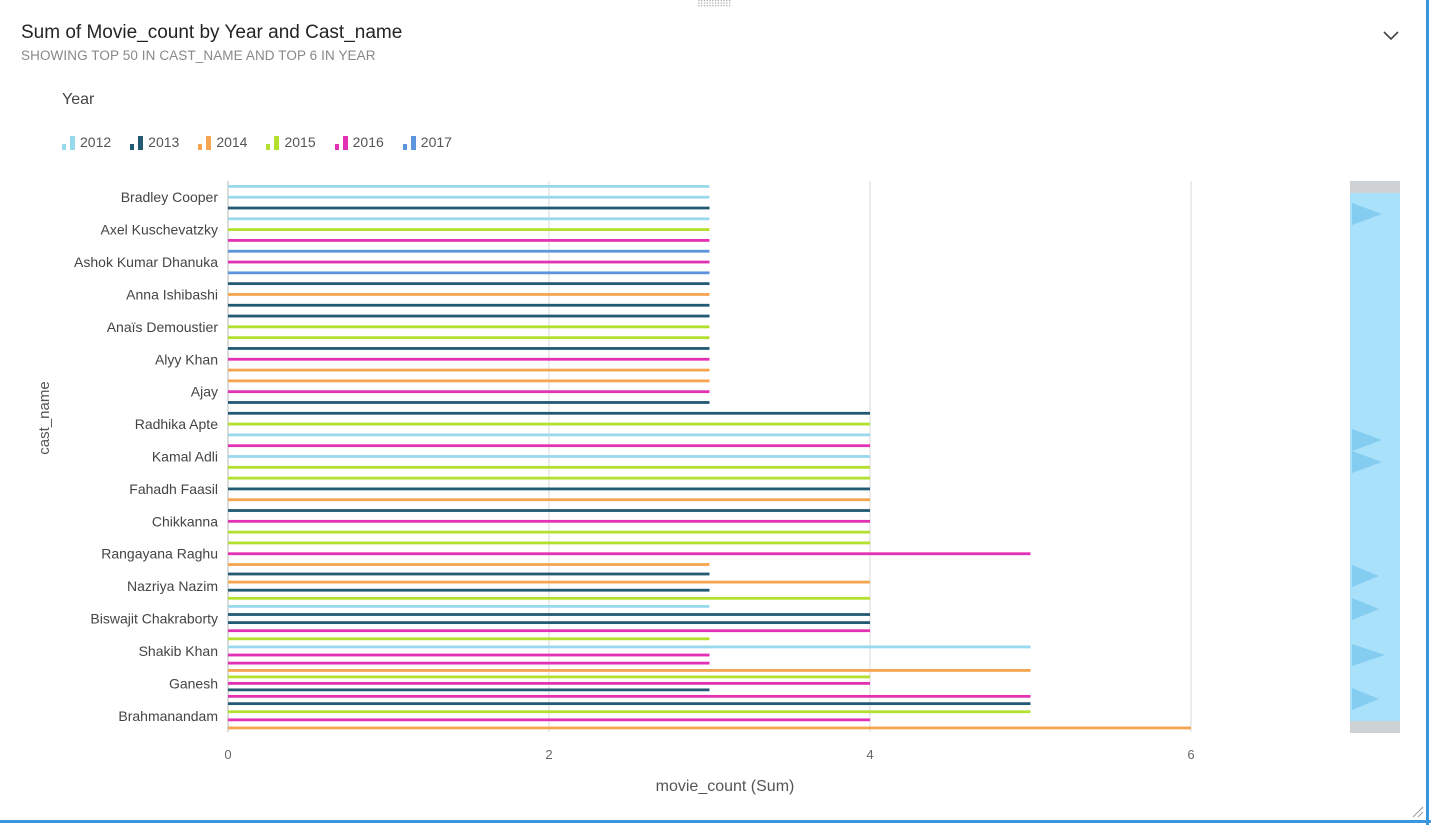  I want to click on x-tick-label: 2, so click(548, 754).